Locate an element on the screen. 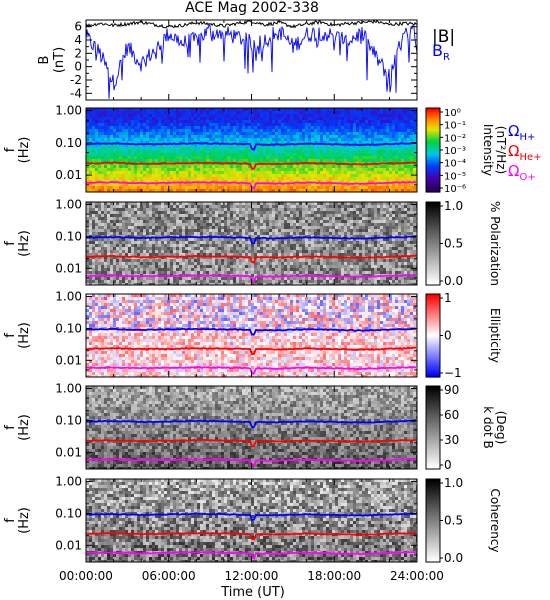  colorbar-label: % Polarization is located at coordinates (495, 243).